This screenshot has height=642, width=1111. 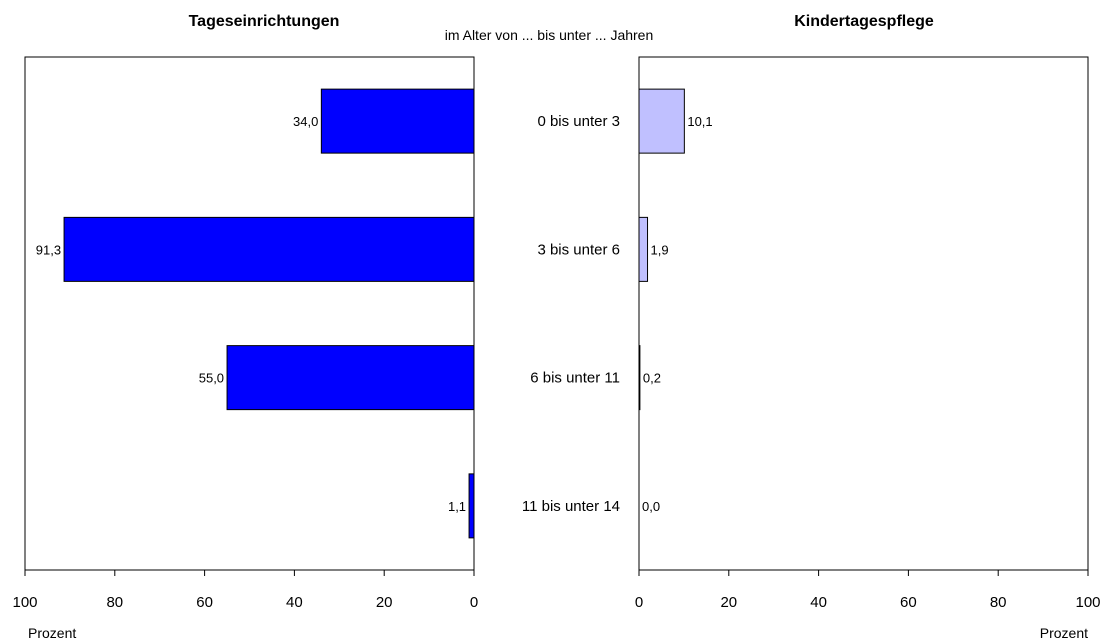 What do you see at coordinates (245, 590) in the screenshot?
I see `left-x-axis: 100 80 60 40 20 0` at bounding box center [245, 590].